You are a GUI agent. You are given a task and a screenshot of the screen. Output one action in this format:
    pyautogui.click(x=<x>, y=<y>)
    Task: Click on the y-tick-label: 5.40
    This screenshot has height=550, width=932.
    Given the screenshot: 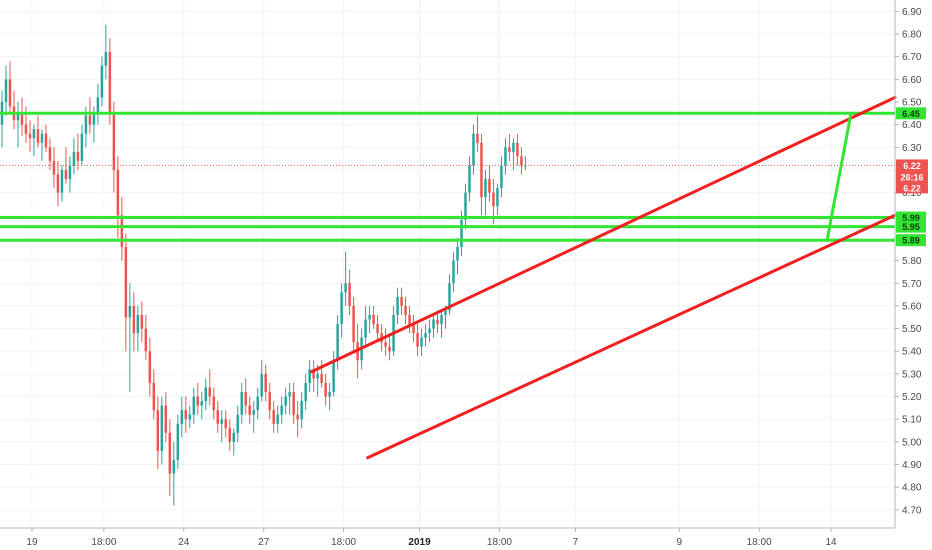 What is the action you would take?
    pyautogui.click(x=912, y=352)
    